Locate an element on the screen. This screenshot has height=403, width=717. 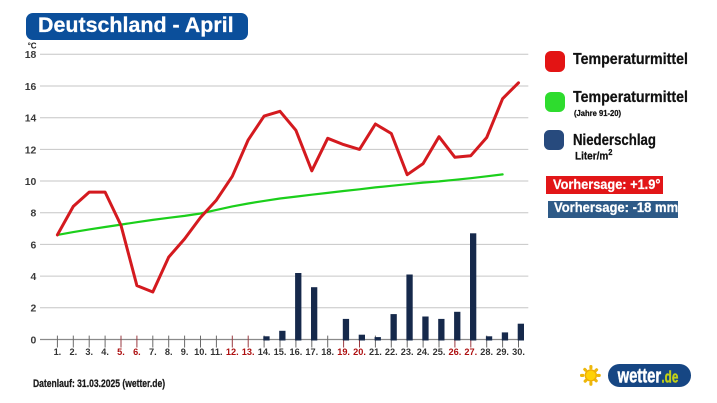
svg-text: 18 is located at coordinates (31, 55).